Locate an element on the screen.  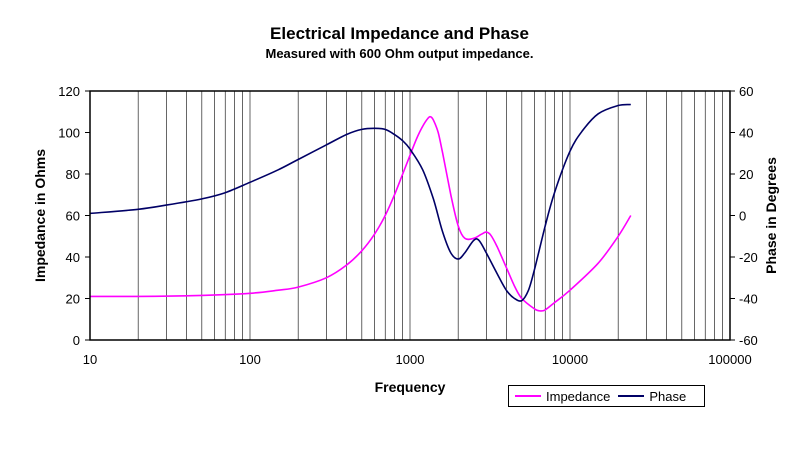
y2-tick-label: 60 is located at coordinates (746, 91).